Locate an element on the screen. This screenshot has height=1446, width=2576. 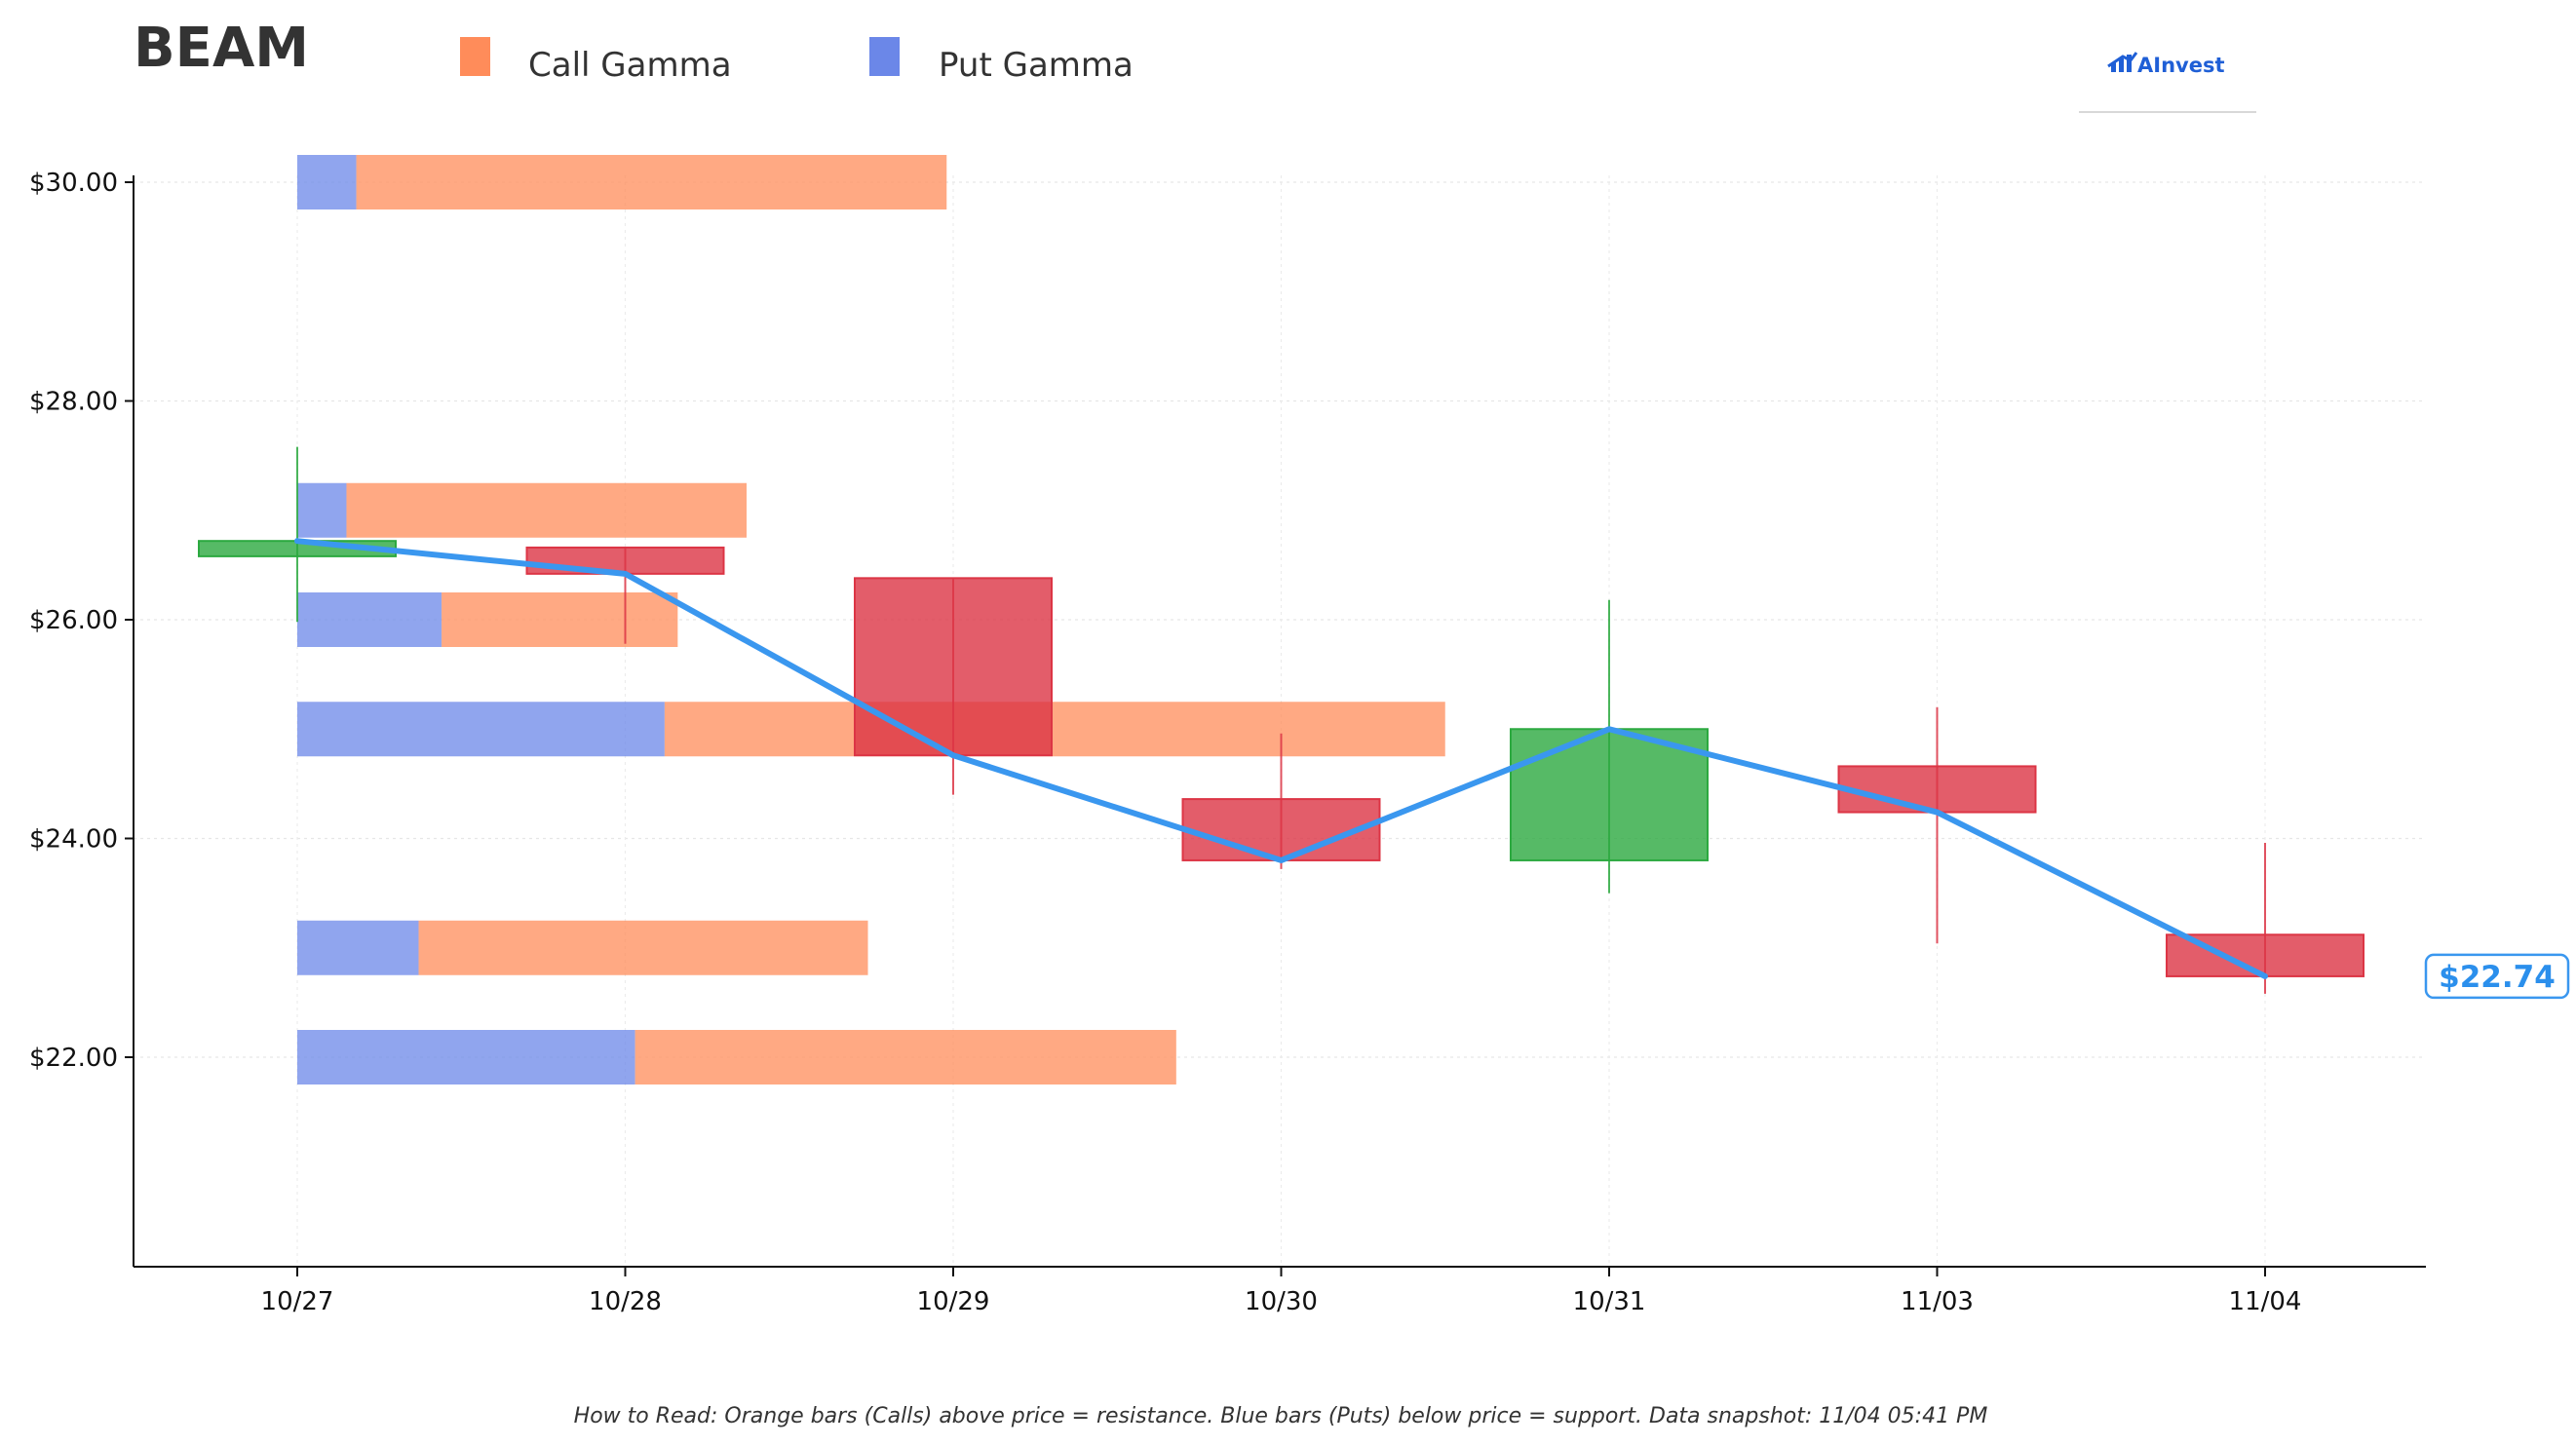
current-price-badge: $22.74 is located at coordinates (2497, 976).